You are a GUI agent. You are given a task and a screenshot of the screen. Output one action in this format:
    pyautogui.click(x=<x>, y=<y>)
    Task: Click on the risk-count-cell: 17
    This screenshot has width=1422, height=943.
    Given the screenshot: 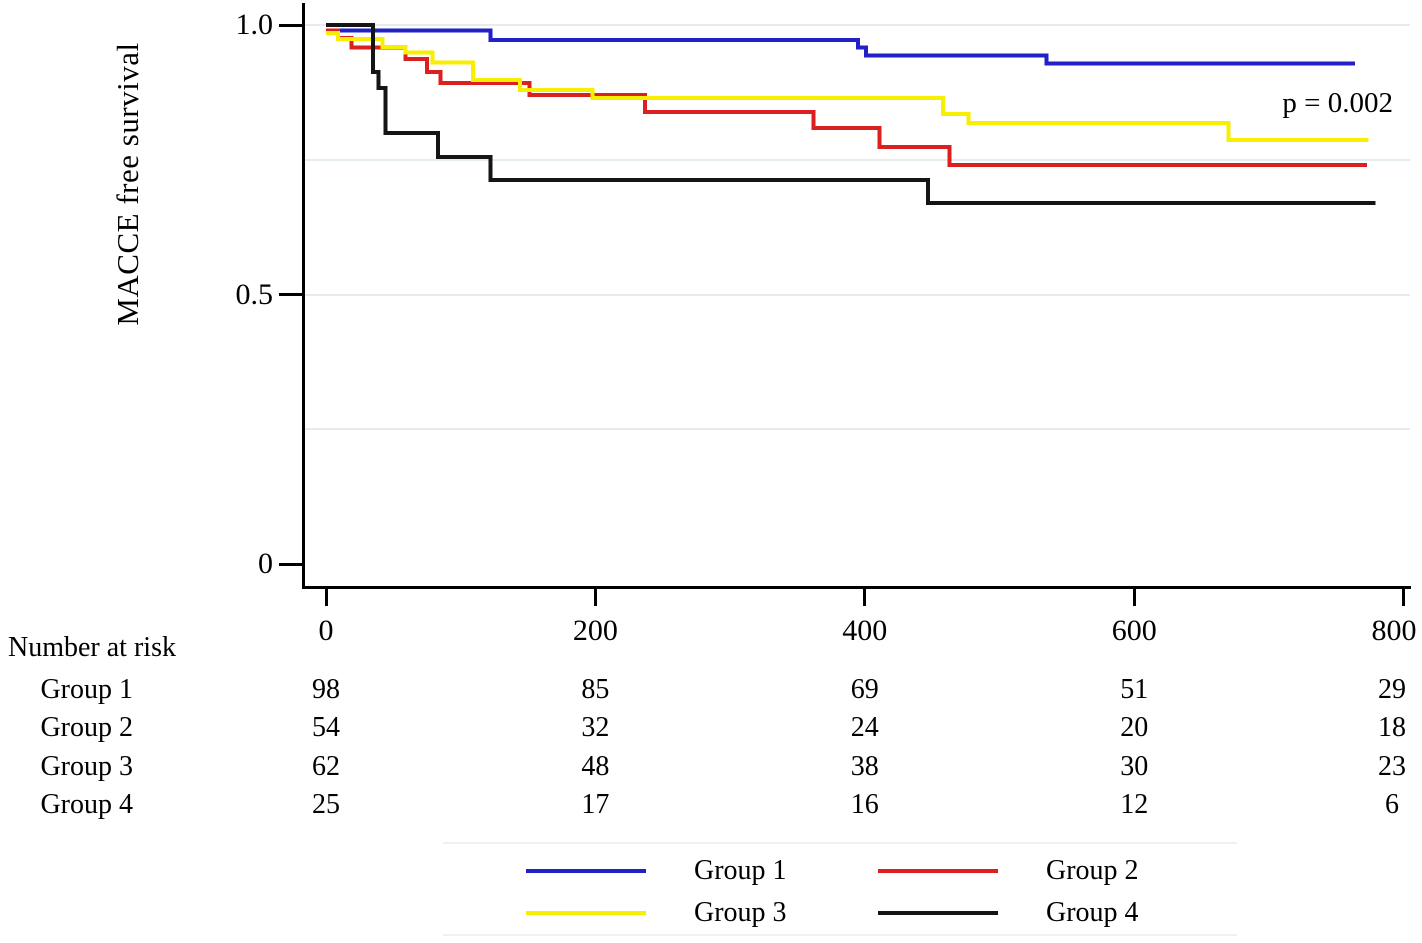 What is the action you would take?
    pyautogui.click(x=595, y=804)
    